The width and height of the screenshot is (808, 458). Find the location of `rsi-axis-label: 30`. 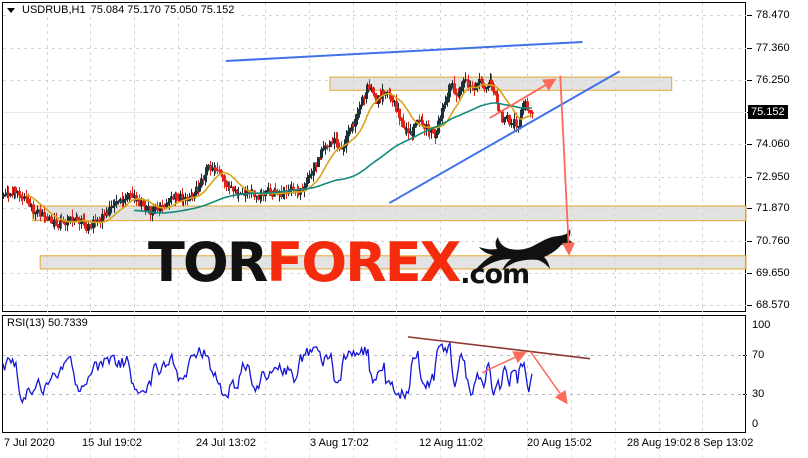

rsi-axis-label: 30 is located at coordinates (758, 394).